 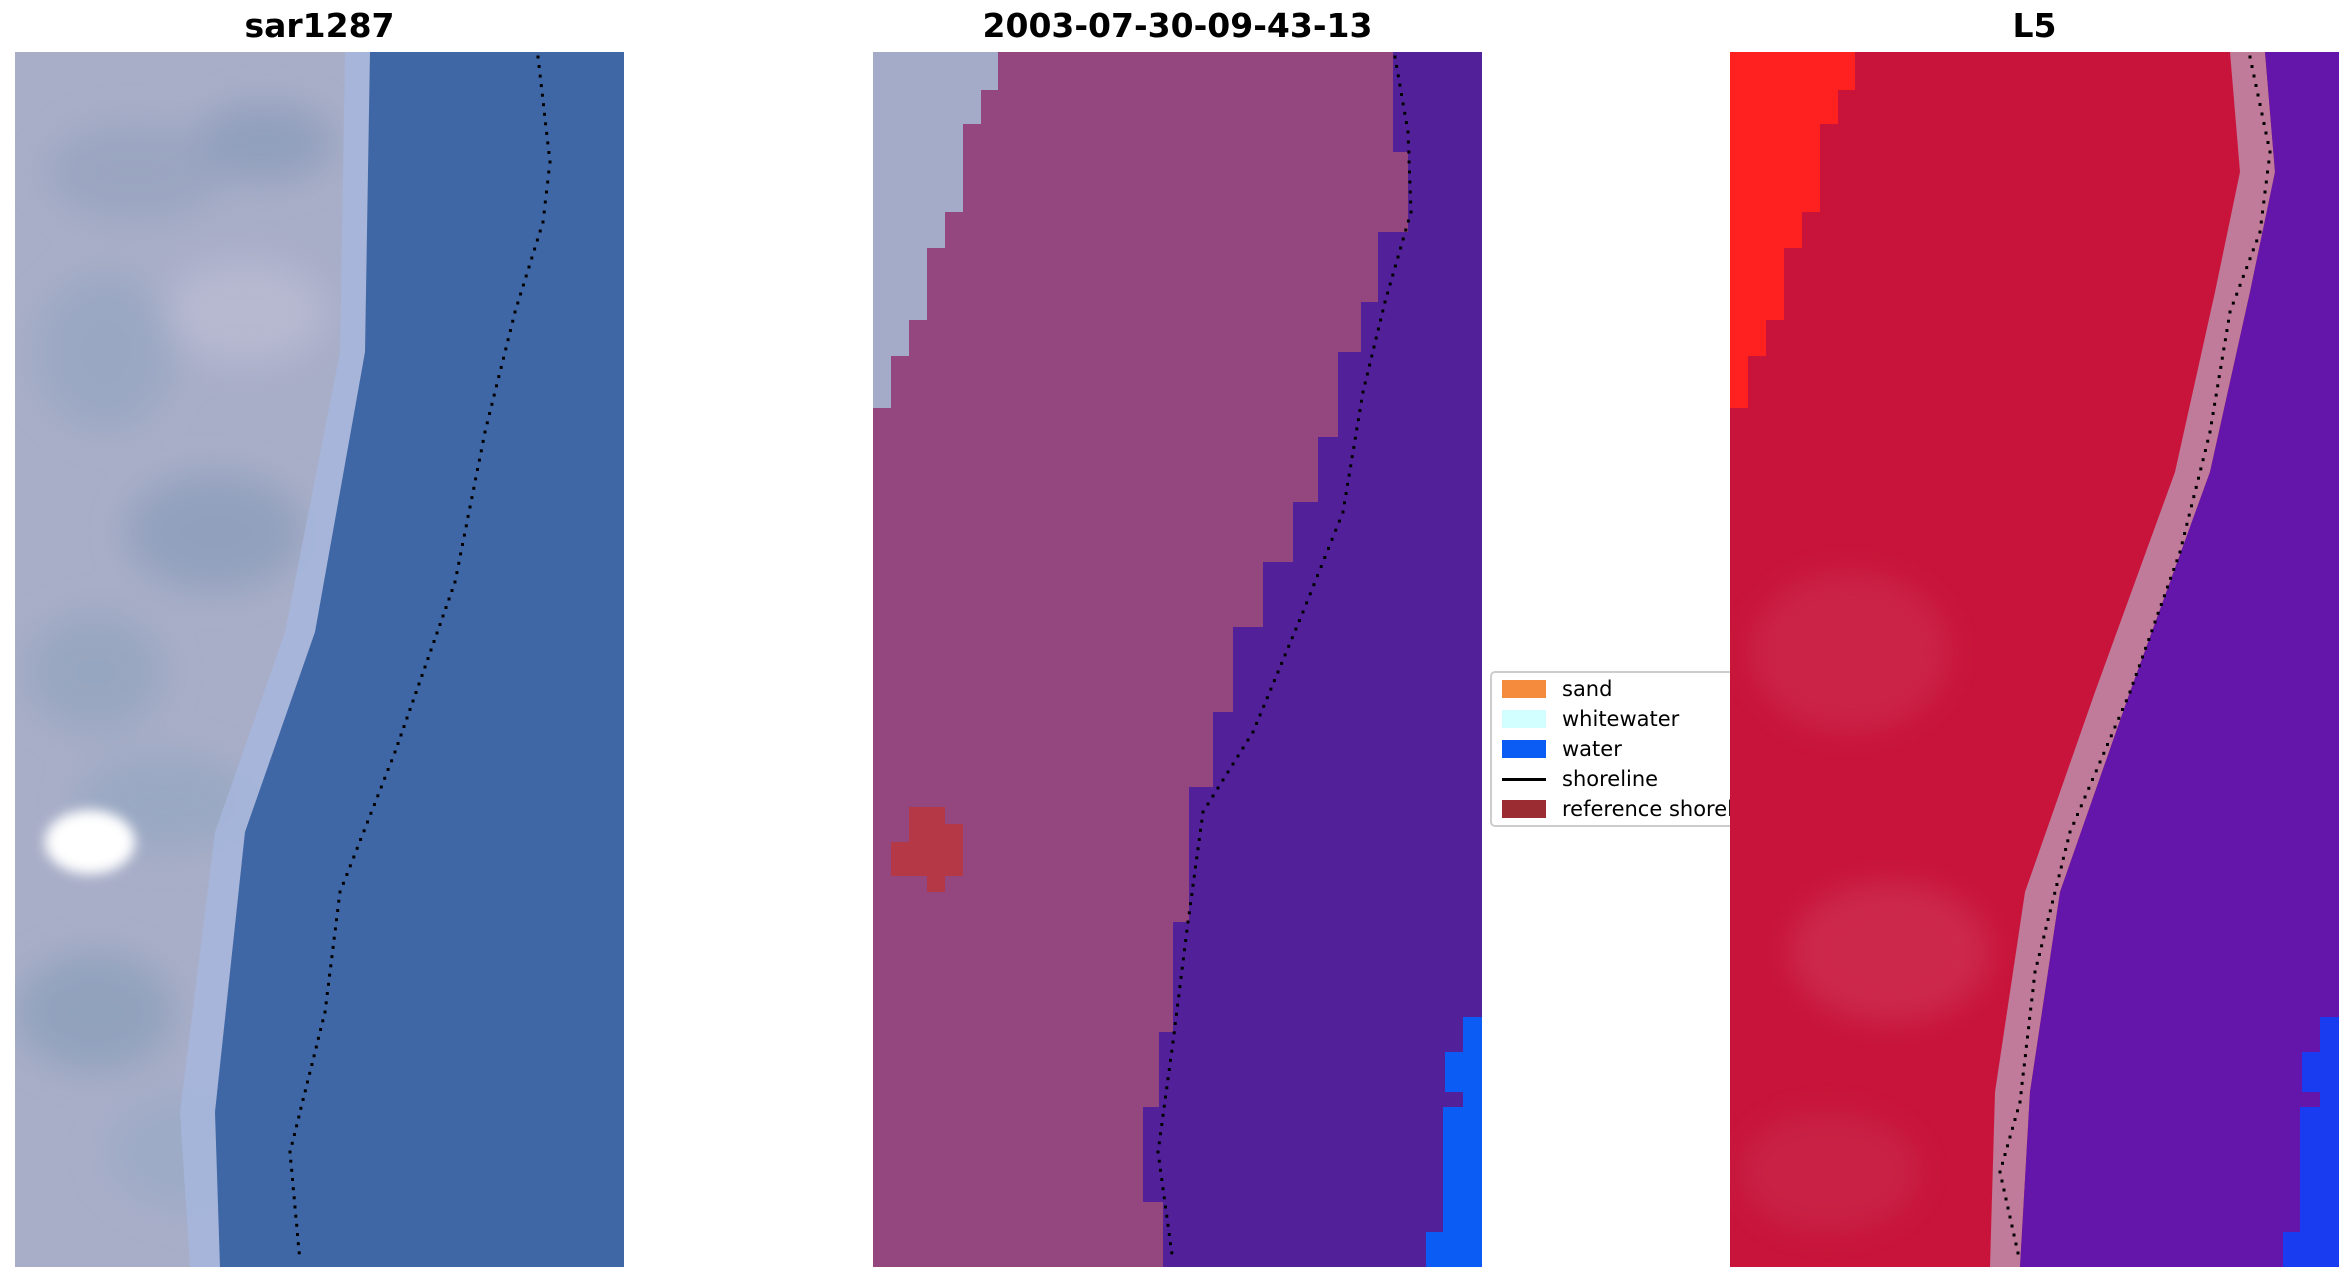 I want to click on water-swatch, so click(x=1524, y=749).